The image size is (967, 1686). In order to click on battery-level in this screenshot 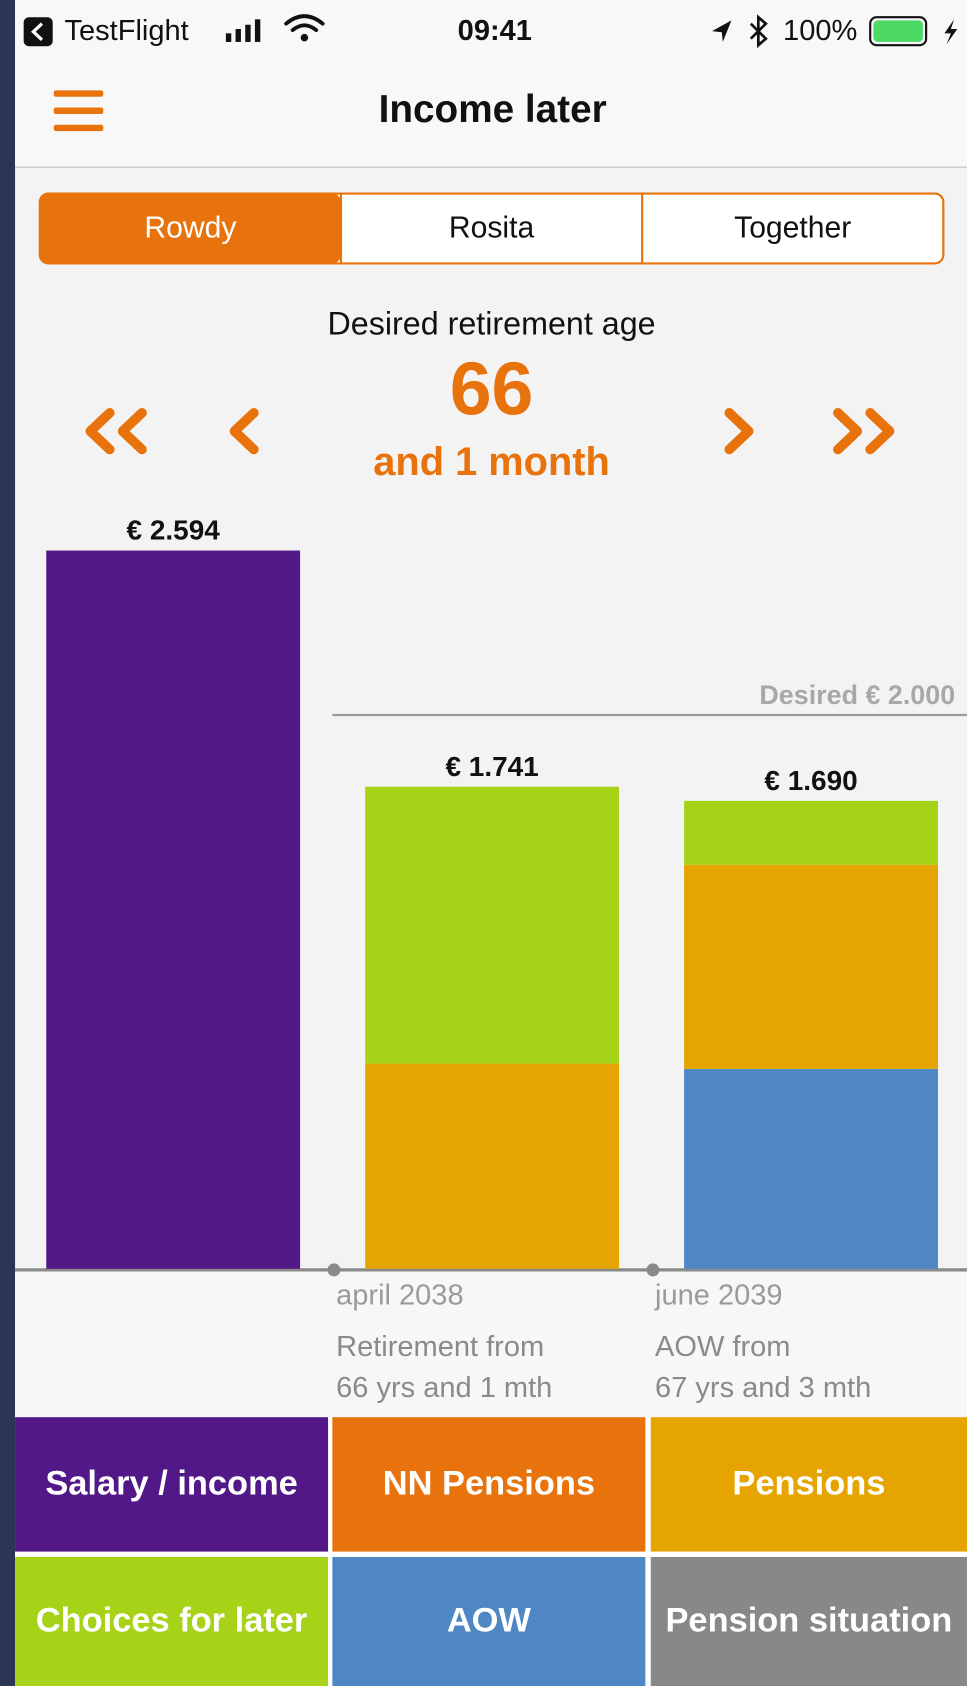, I will do `click(898, 31)`.